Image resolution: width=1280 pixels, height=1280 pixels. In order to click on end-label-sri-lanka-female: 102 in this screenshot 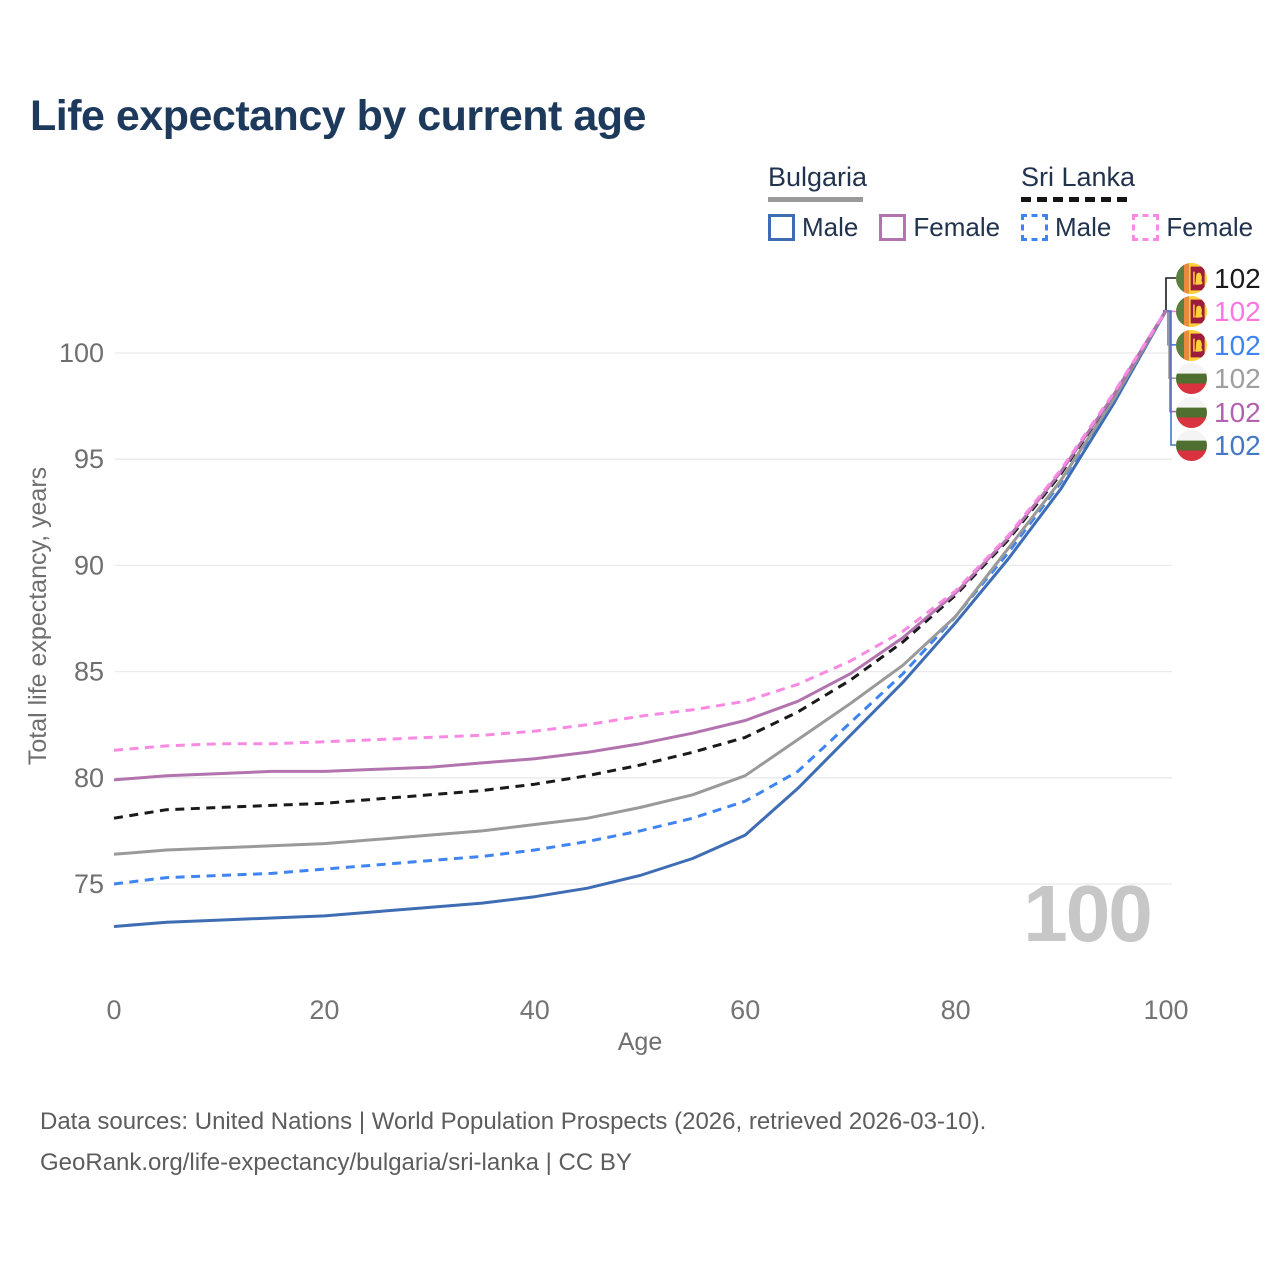, I will do `click(1218, 311)`.